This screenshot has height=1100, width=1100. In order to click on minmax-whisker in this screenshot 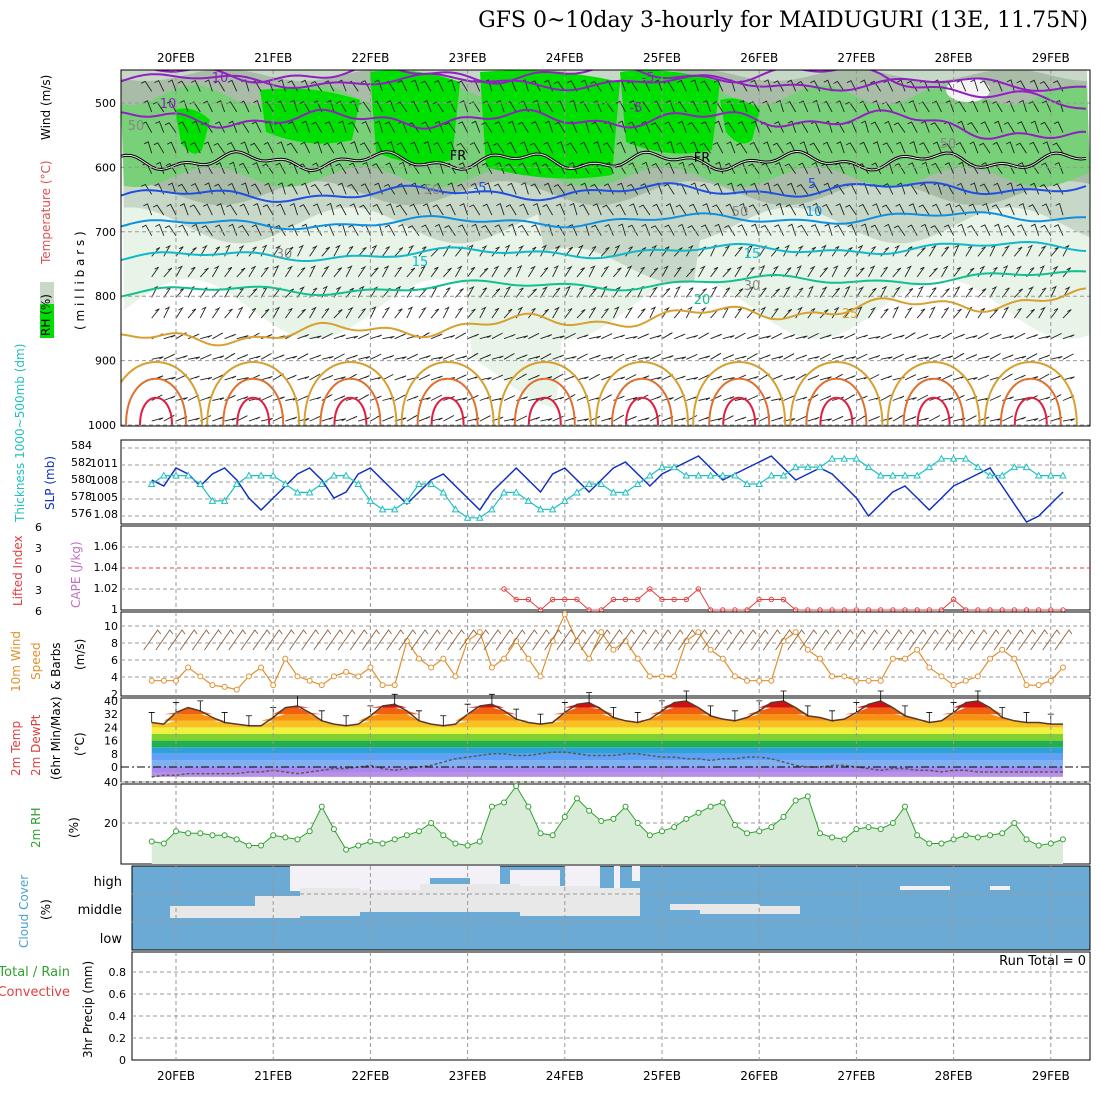, I will do `click(443, 720)`.